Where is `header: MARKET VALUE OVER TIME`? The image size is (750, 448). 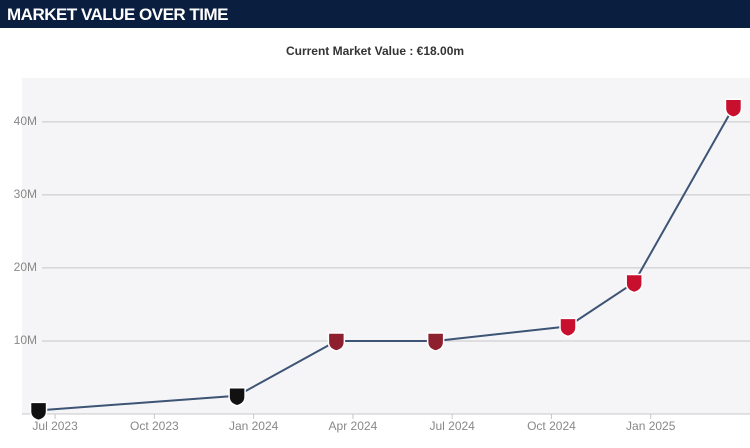
header: MARKET VALUE OVER TIME is located at coordinates (375, 14).